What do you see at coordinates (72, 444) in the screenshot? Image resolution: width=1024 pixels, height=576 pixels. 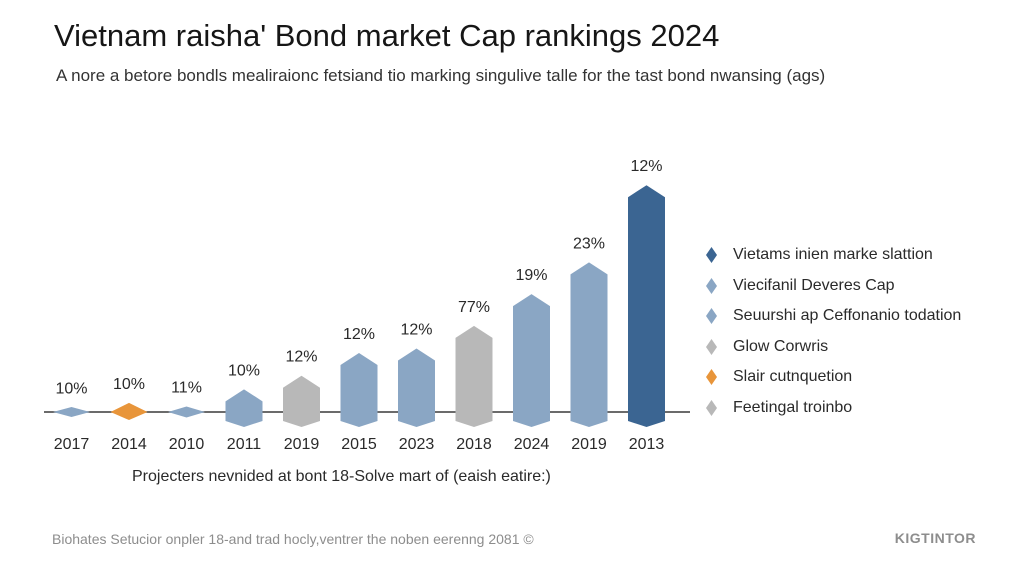 I see `x-tick-label-0: 2017` at bounding box center [72, 444].